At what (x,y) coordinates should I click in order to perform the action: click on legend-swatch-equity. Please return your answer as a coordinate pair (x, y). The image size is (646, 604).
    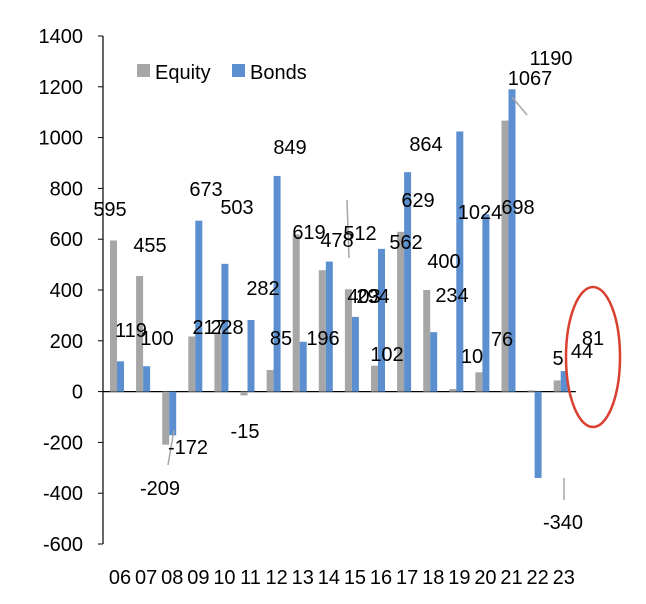
    Looking at the image, I should click on (143, 70).